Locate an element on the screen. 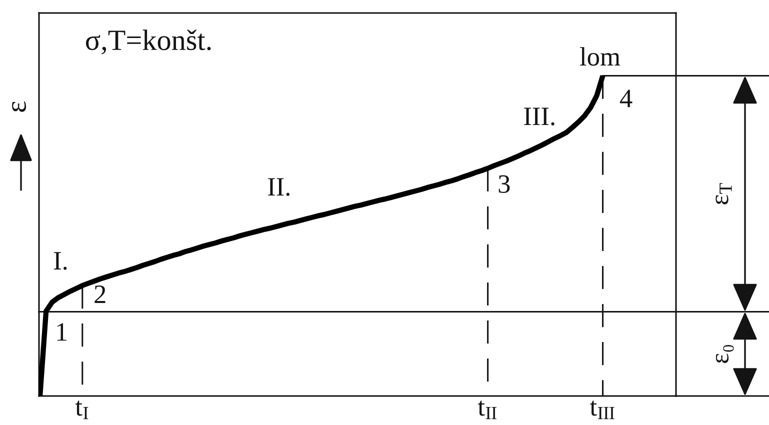 The width and height of the screenshot is (769, 425). annotation: 2 is located at coordinates (100, 294).